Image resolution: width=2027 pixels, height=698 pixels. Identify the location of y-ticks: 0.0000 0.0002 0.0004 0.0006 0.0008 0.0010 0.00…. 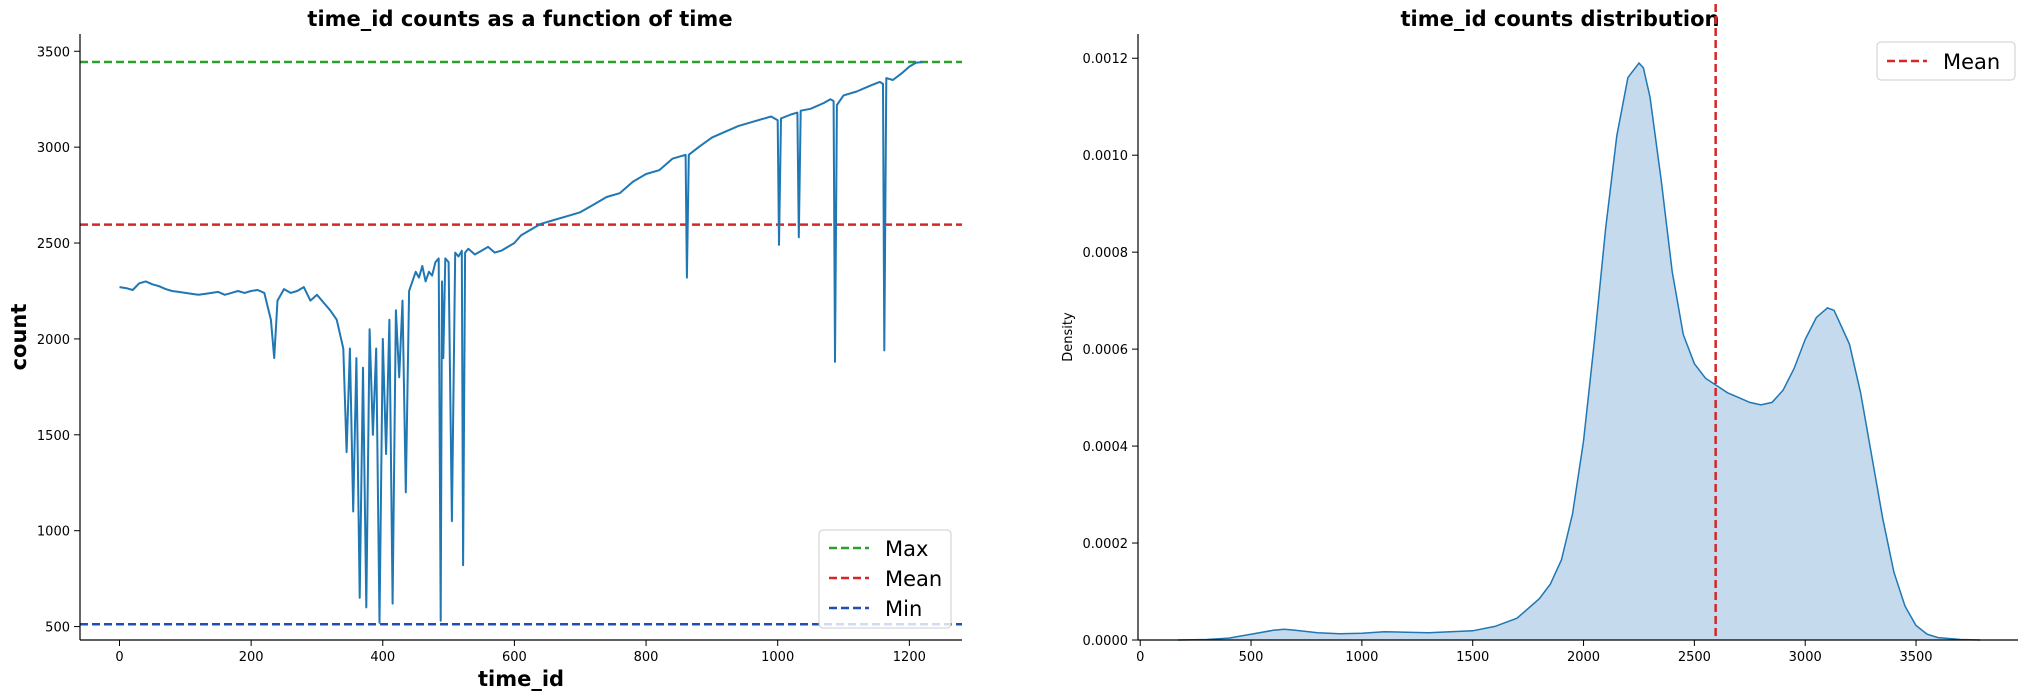
(1110, 350).